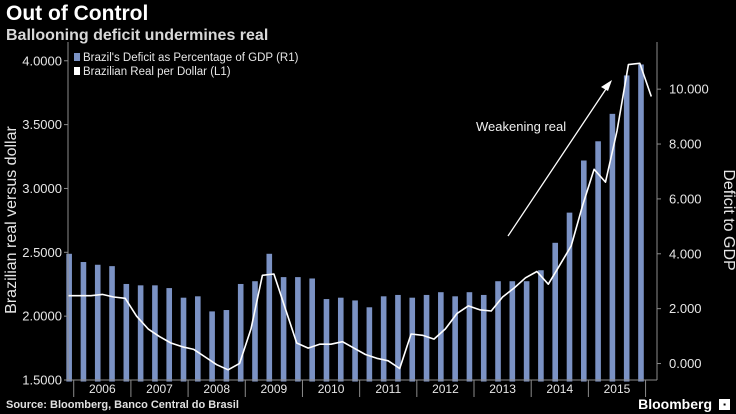 This screenshot has height=414, width=736. Describe the element at coordinates (157, 72) in the screenshot. I see `legend-label: Brazilian Real per Dollar (L1)` at that location.